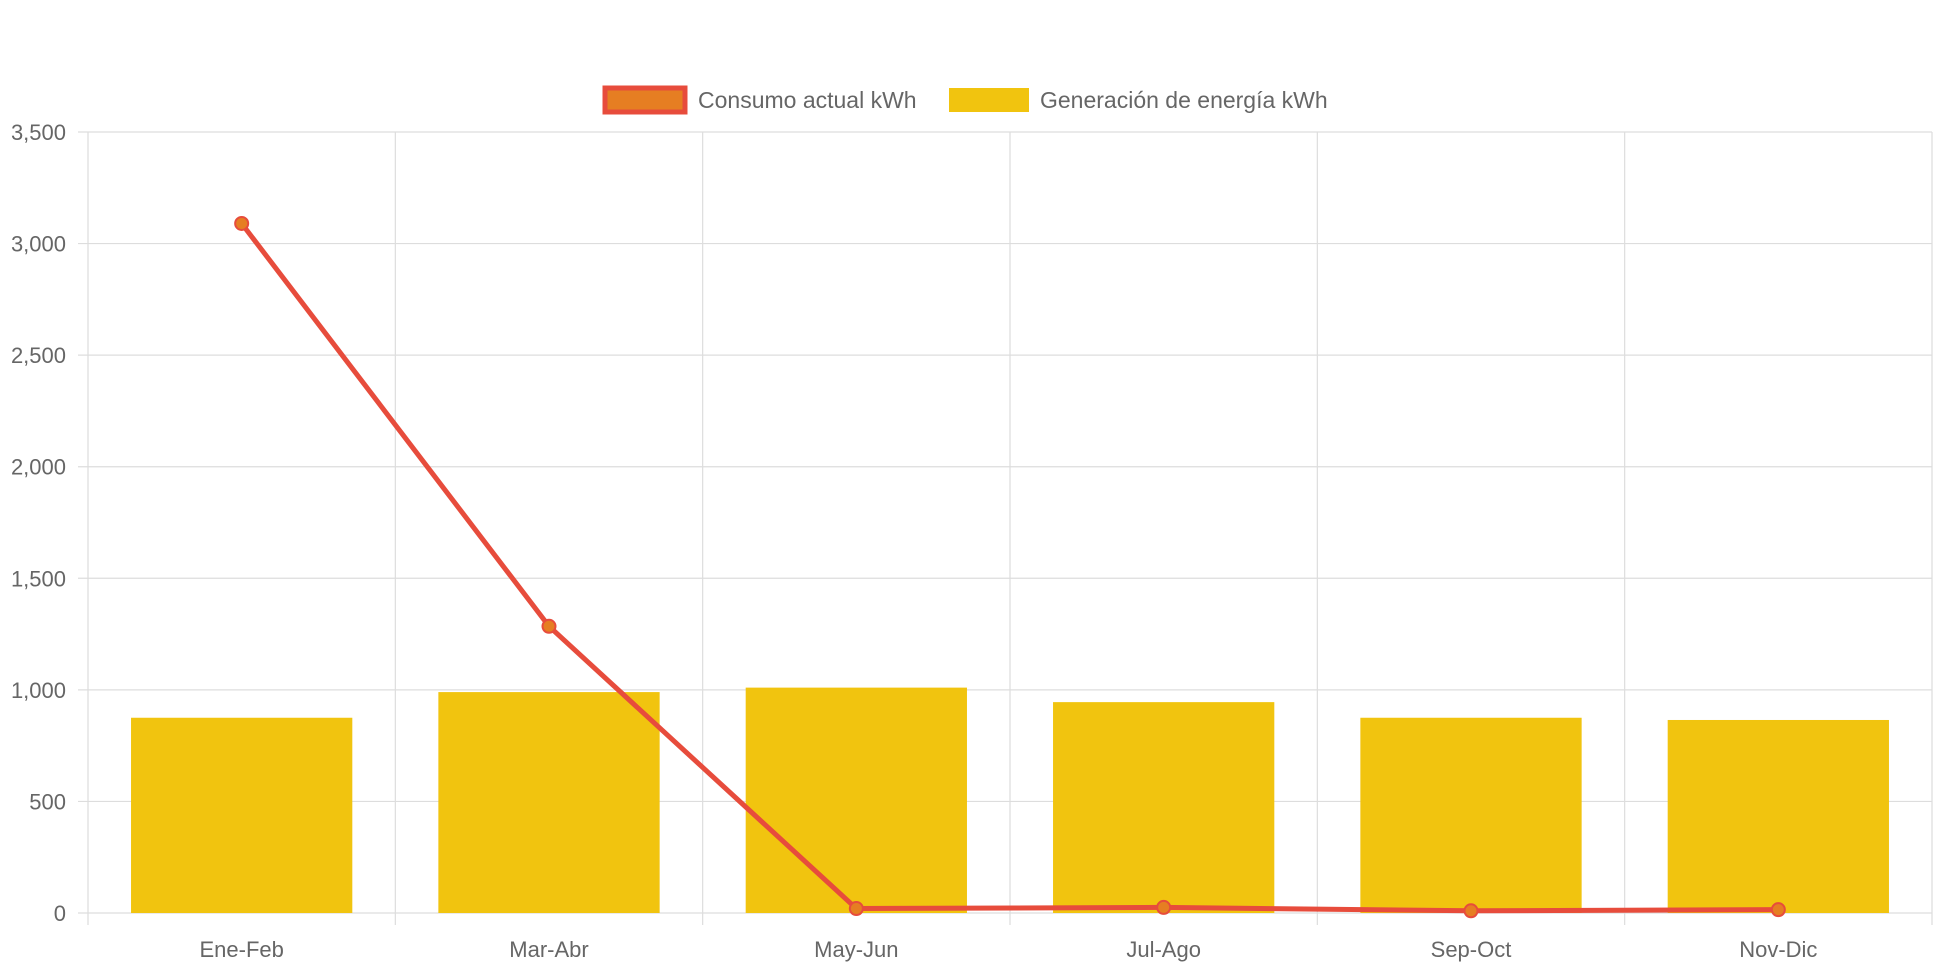 The image size is (1942, 970). Describe the element at coordinates (38, 355) in the screenshot. I see `y-tick-label: 2,500` at that location.